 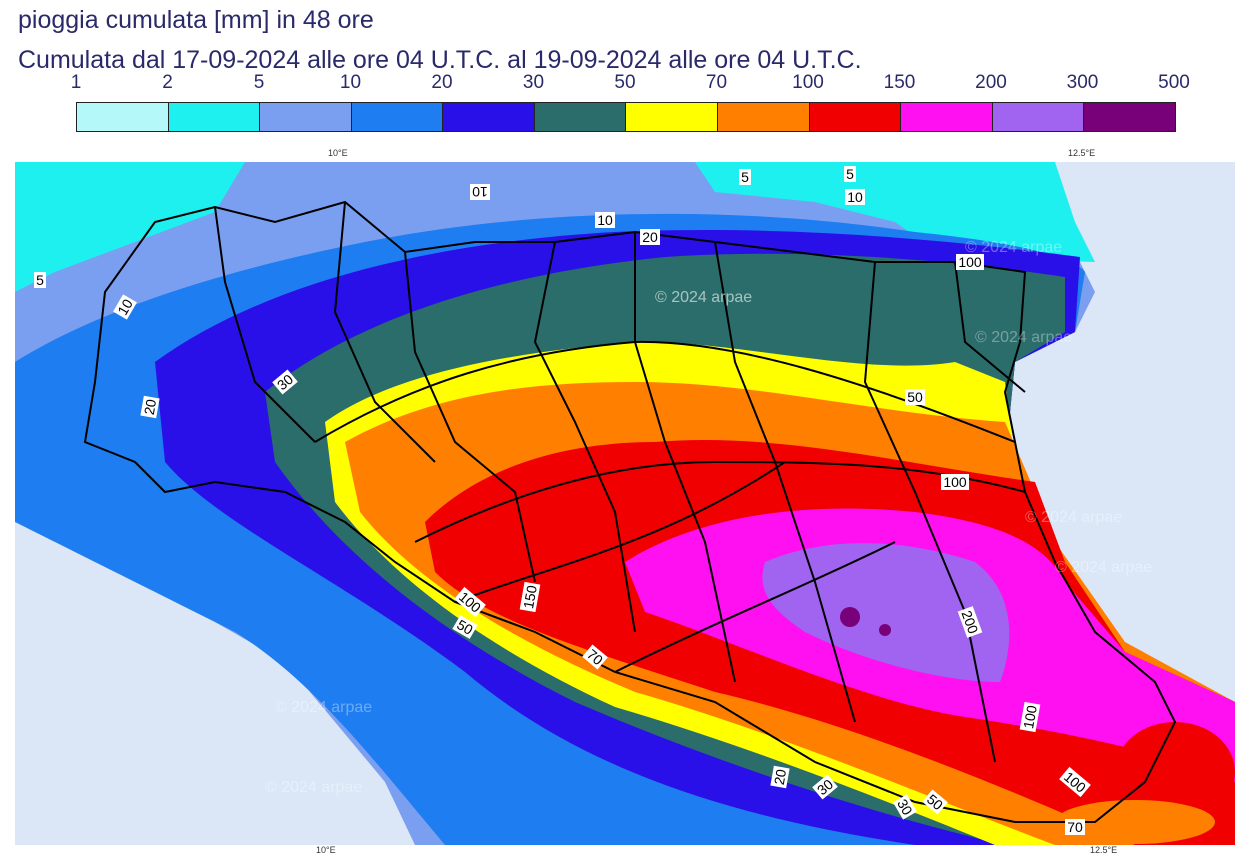 What do you see at coordinates (1082, 82) in the screenshot?
I see `legend-label: 300` at bounding box center [1082, 82].